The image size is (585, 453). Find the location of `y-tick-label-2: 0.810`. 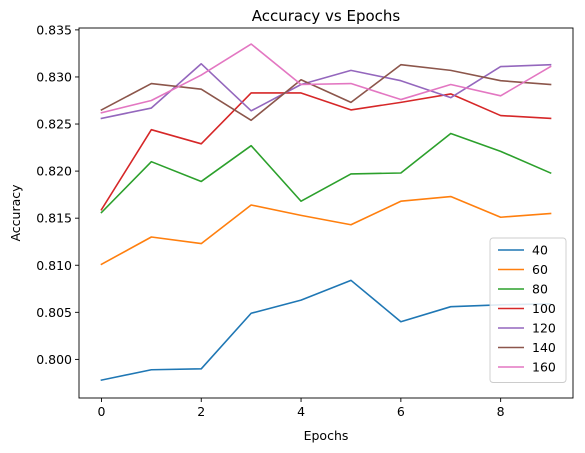

y-tick-label-2: 0.810 is located at coordinates (54, 265).